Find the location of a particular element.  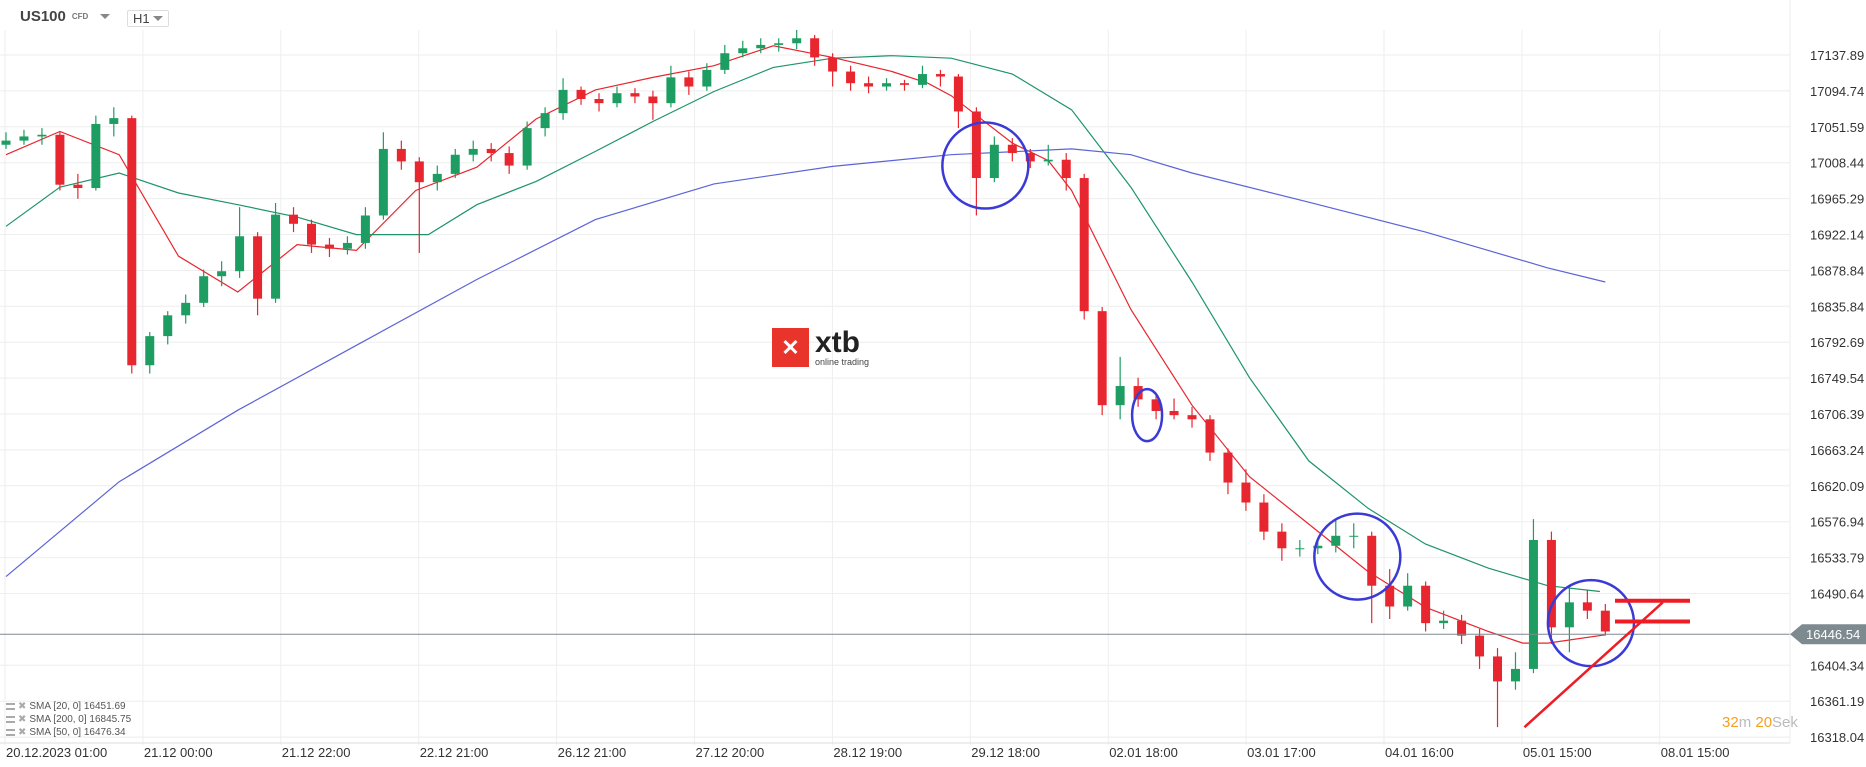

y-tick-label: 16922.14 is located at coordinates (1837, 235).